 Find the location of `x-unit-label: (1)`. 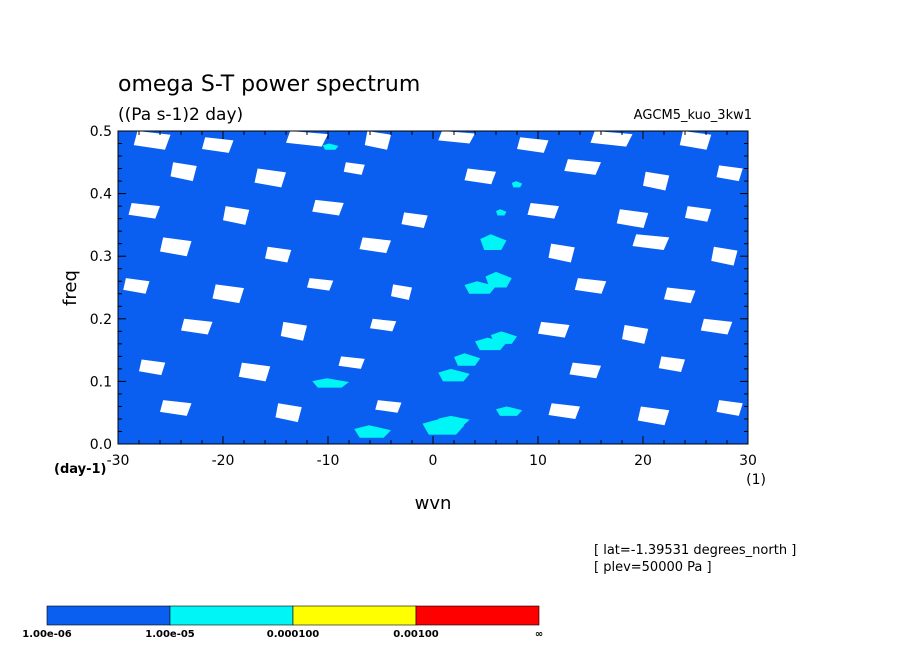

x-unit-label: (1) is located at coordinates (756, 480).